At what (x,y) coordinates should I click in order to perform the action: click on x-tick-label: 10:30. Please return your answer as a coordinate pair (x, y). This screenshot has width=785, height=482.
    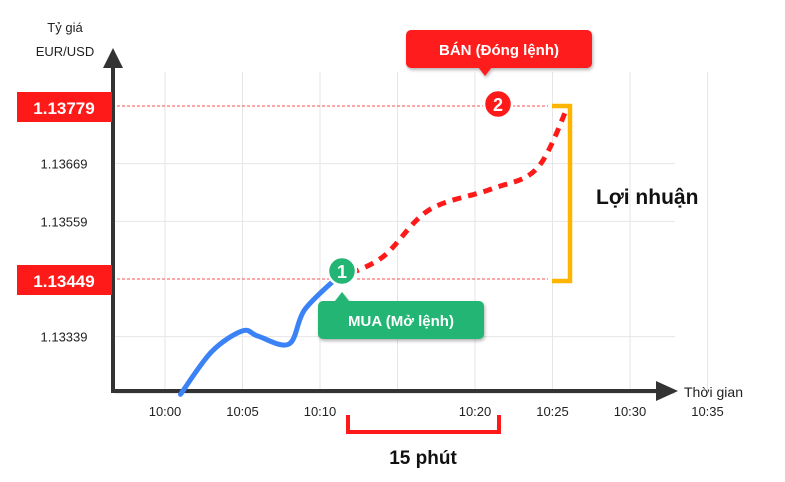
    Looking at the image, I should click on (630, 411).